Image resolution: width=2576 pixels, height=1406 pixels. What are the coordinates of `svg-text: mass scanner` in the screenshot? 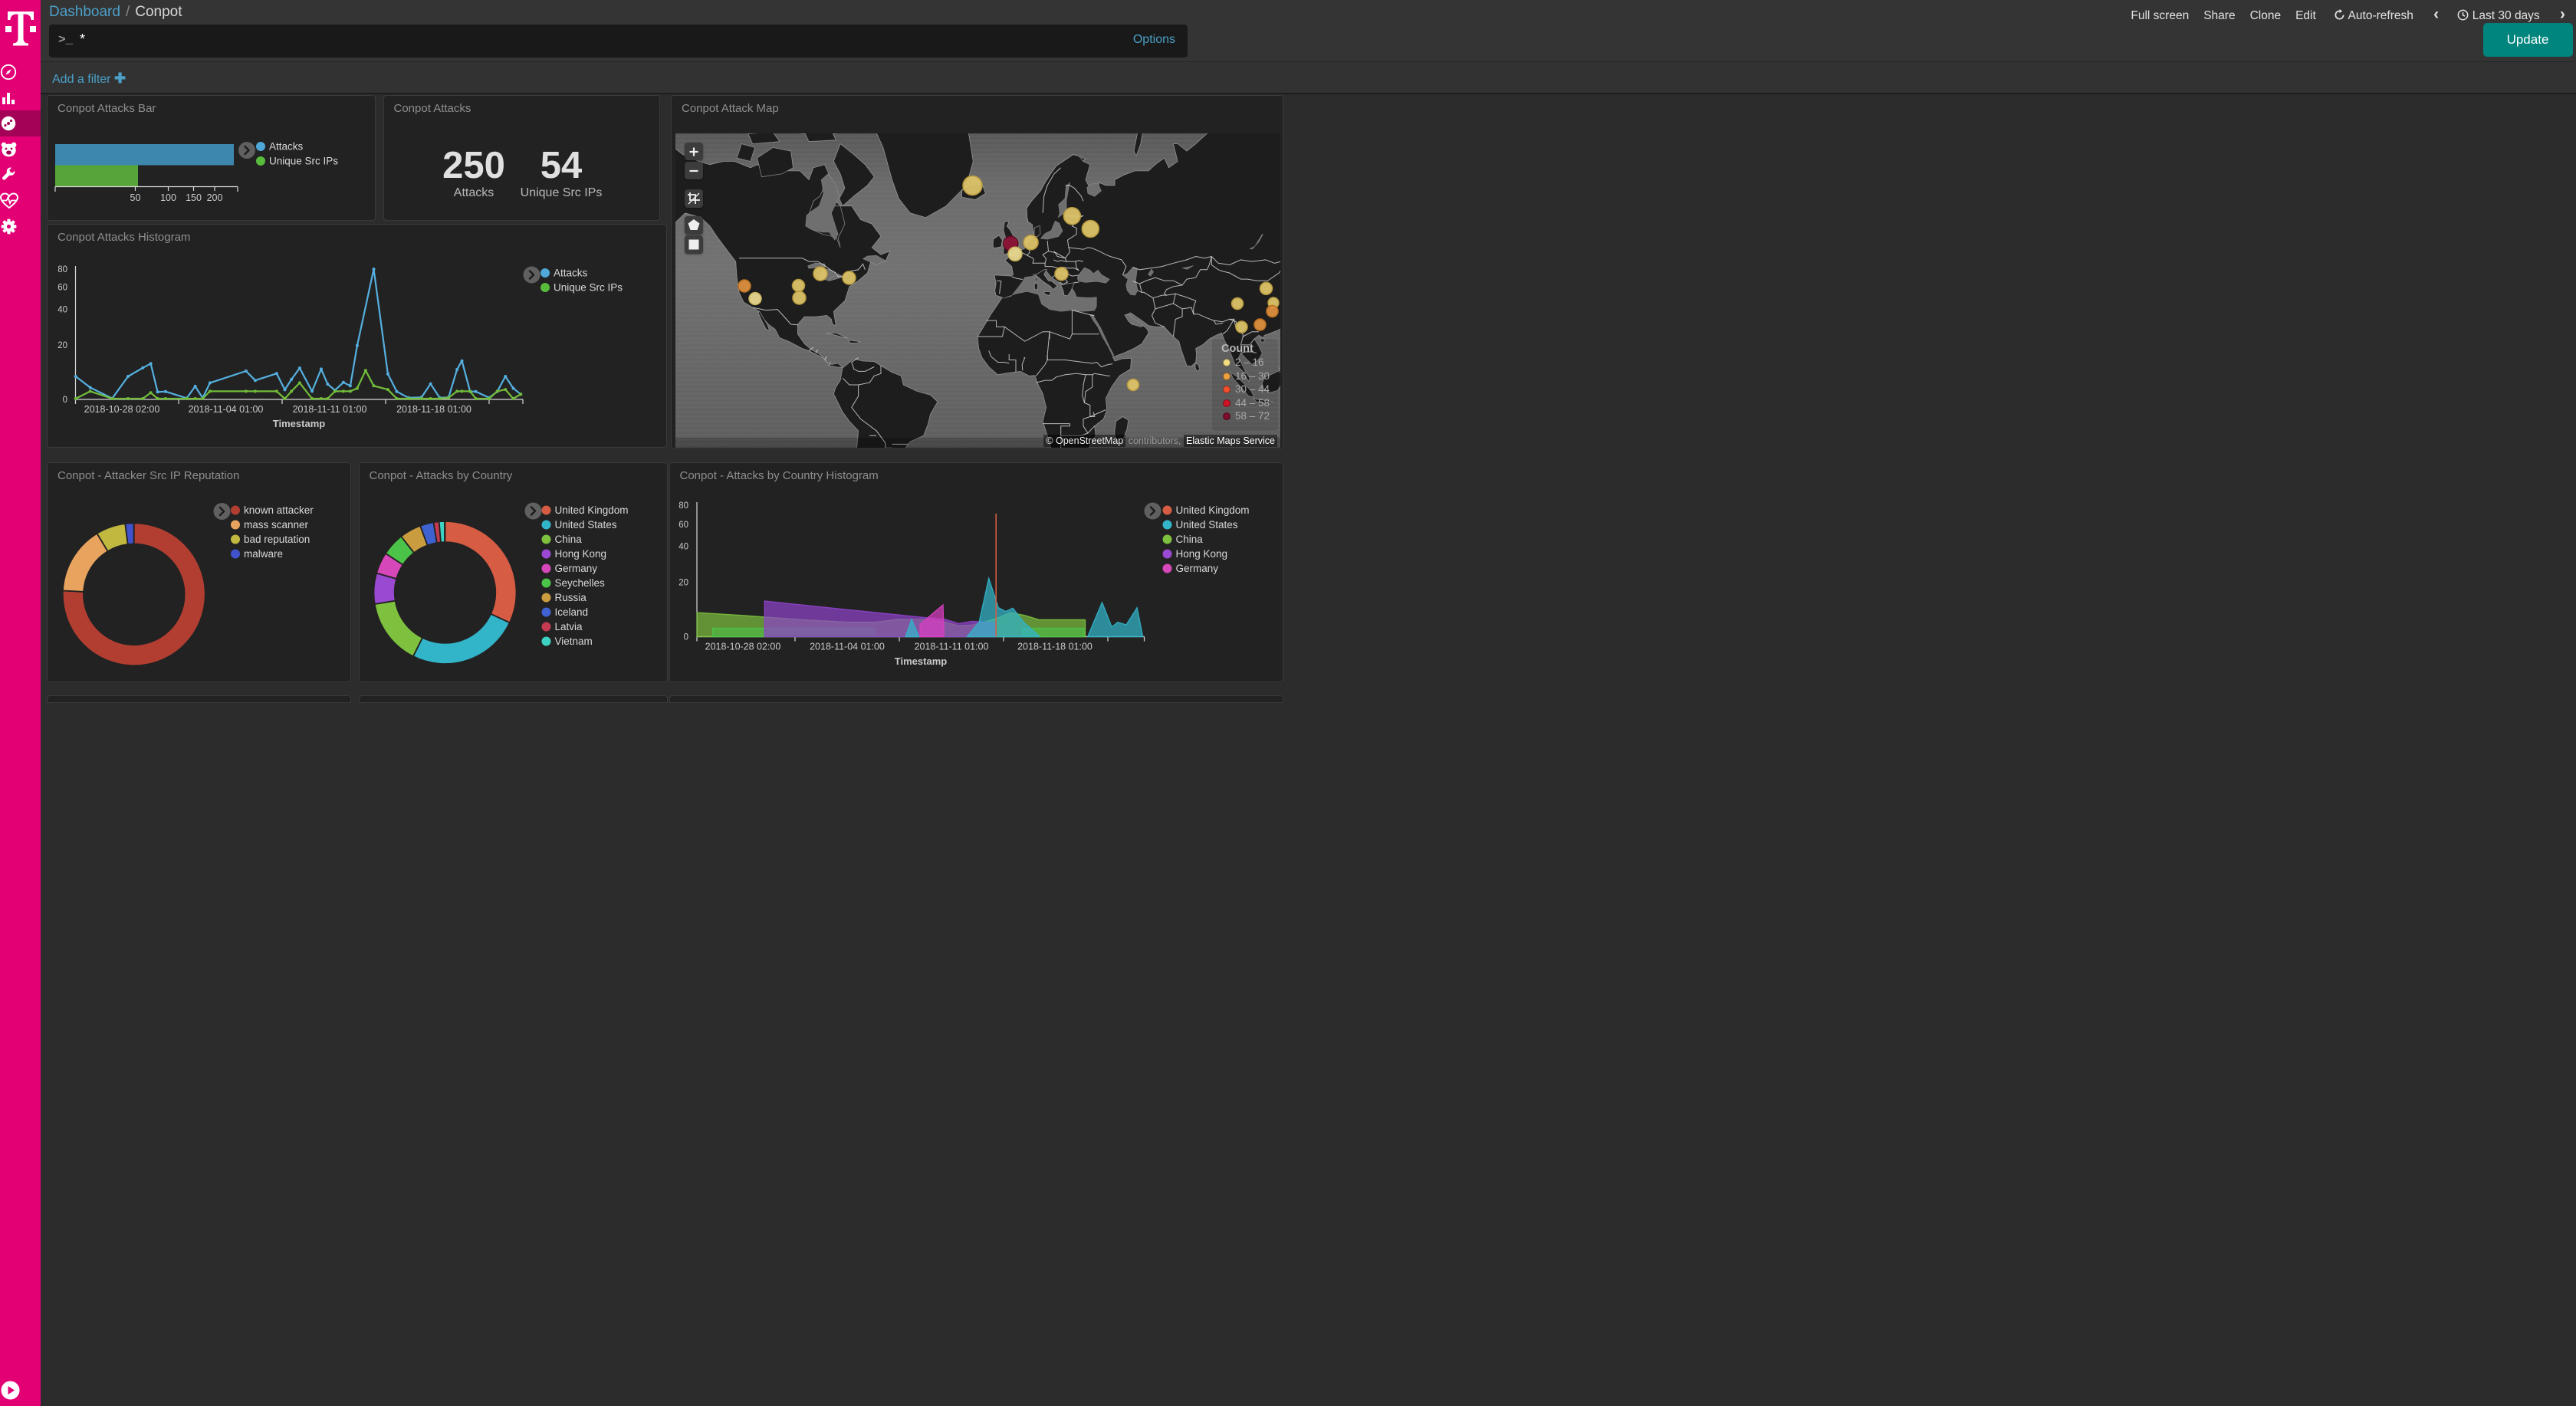 It's located at (277, 525).